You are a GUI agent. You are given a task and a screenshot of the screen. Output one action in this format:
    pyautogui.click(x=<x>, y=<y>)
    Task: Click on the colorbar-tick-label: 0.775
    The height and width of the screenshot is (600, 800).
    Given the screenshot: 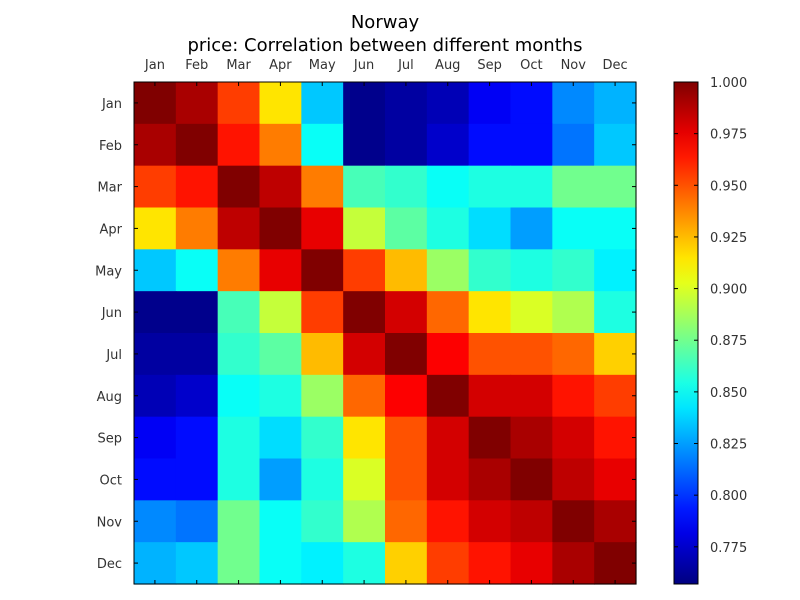 What is the action you would take?
    pyautogui.click(x=728, y=548)
    